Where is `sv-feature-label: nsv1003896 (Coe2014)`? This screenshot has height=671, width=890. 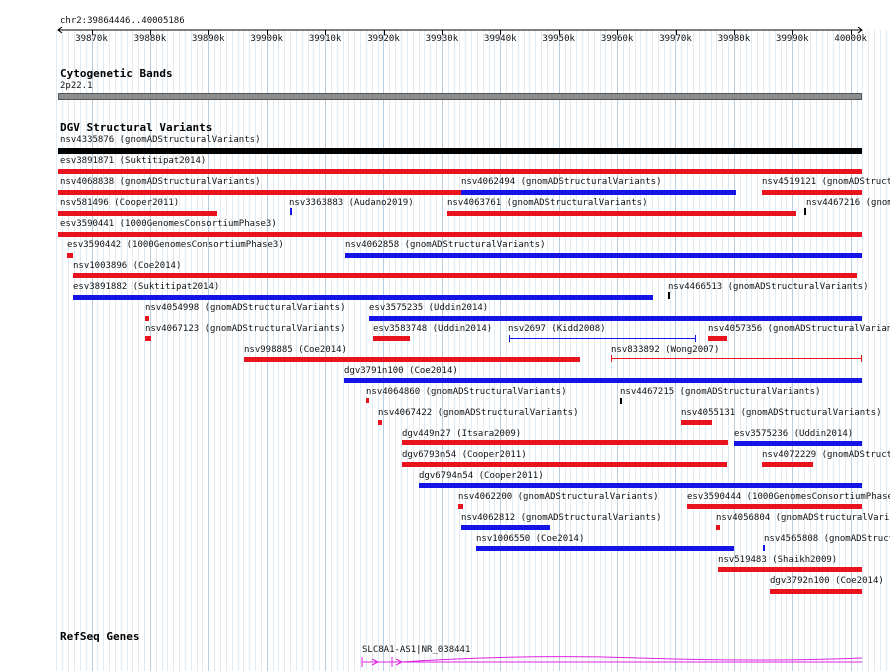 sv-feature-label: nsv1003896 (Coe2014) is located at coordinates (127, 266).